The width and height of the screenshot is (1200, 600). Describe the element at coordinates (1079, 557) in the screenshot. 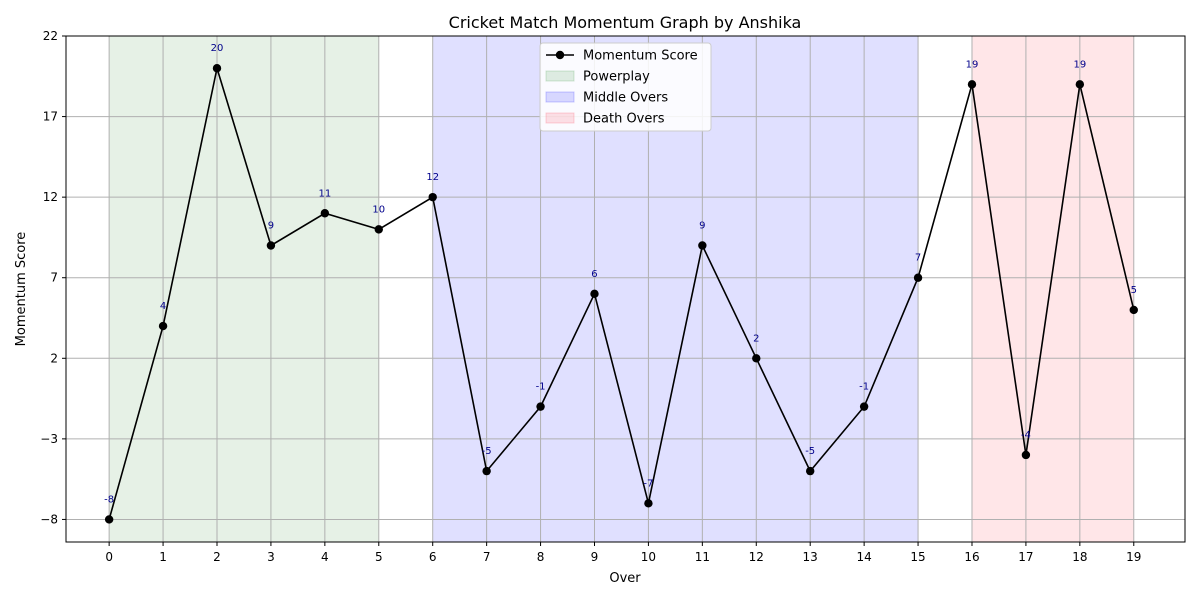

I see `x-tick-label: 18` at that location.